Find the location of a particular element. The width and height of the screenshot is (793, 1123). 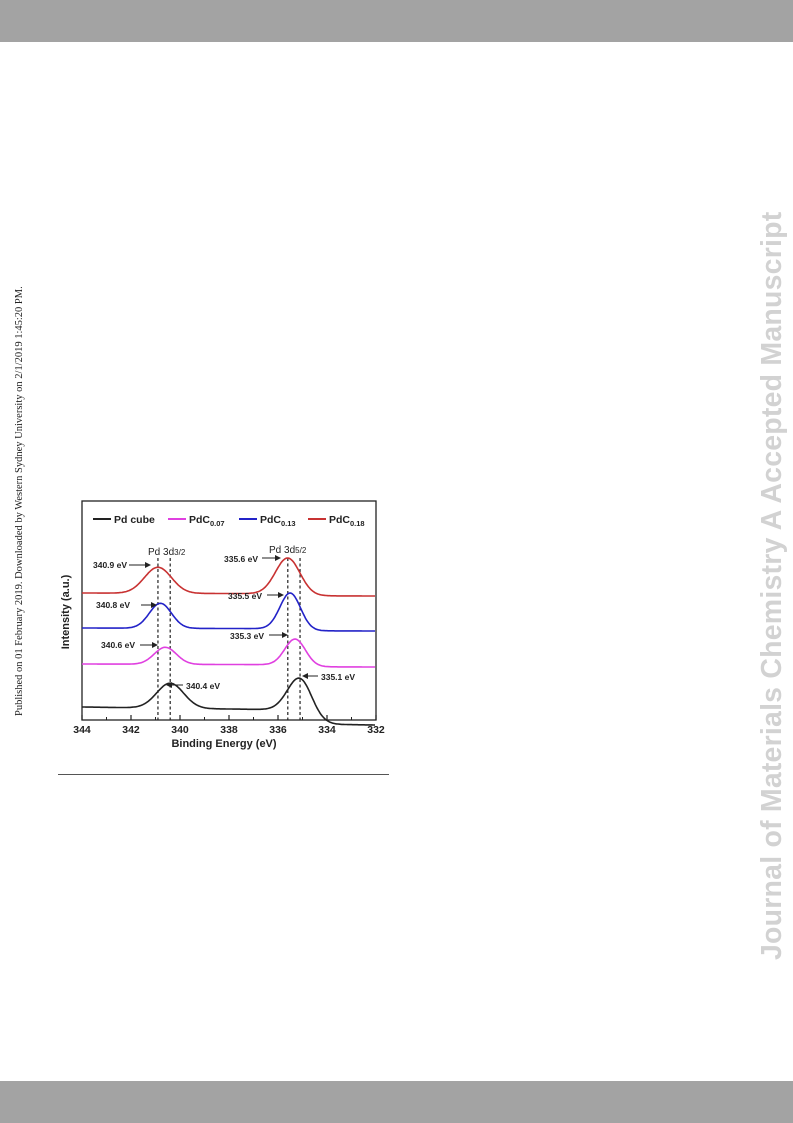

arrowhead-pdc013-3d32 is located at coordinates (154, 605).